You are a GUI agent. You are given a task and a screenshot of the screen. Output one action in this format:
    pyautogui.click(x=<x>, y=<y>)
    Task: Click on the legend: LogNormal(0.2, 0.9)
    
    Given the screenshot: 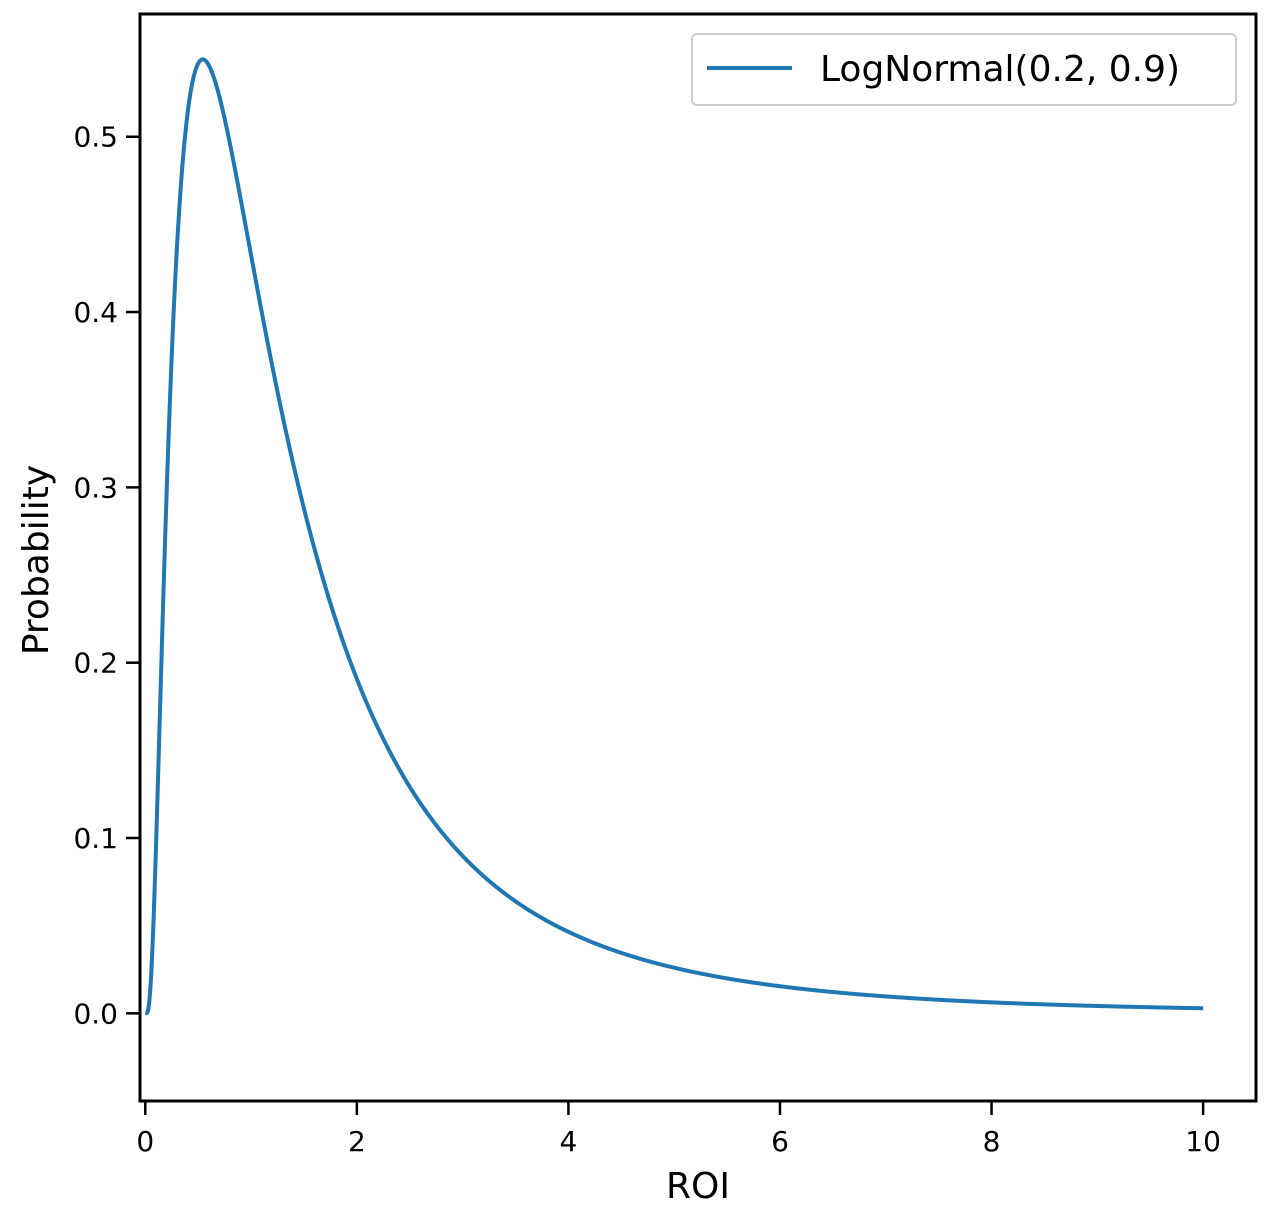 What is the action you would take?
    pyautogui.click(x=964, y=69)
    